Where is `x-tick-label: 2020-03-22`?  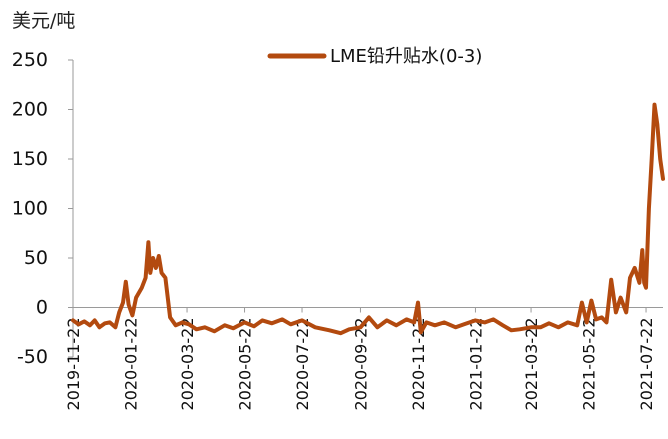 x-tick-label: 2020-03-22 is located at coordinates (187, 364).